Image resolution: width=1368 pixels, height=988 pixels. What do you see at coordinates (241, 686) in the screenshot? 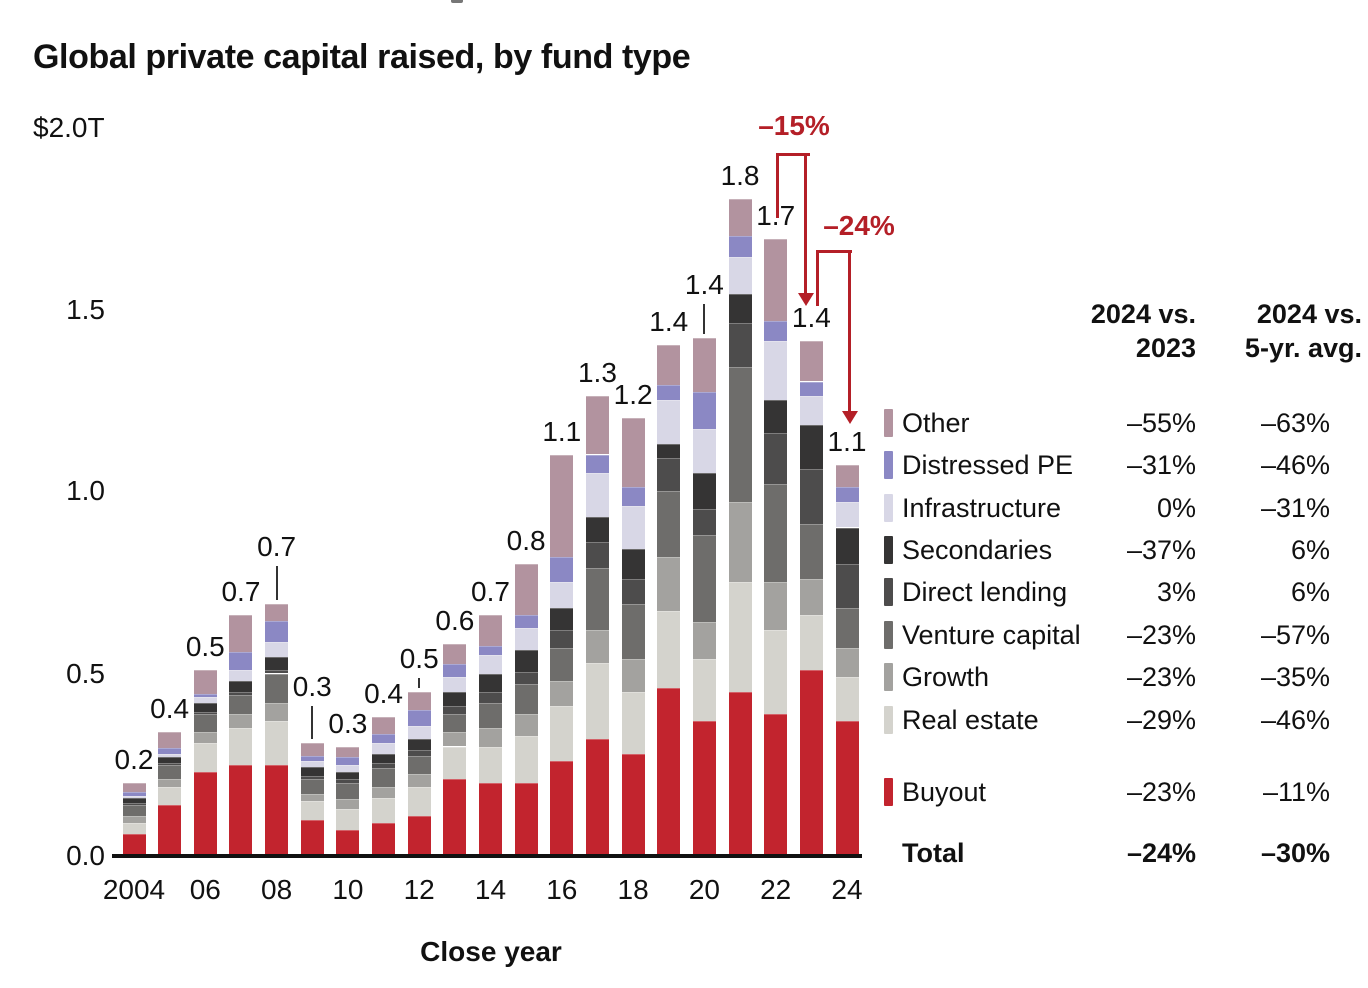
I see `bar-segment-secondaries-2007` at bounding box center [241, 686].